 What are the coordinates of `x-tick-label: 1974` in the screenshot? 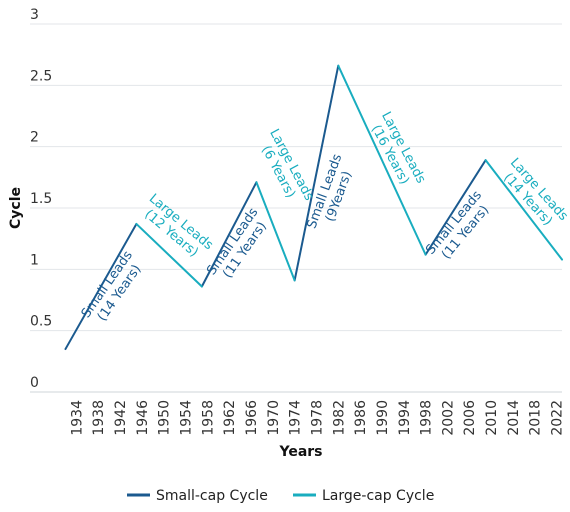 It's located at (296, 418).